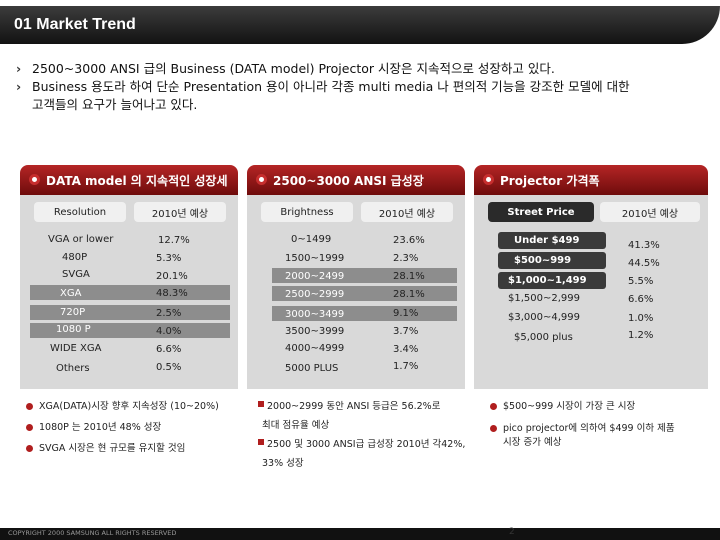 This screenshot has width=720, height=540. What do you see at coordinates (541, 212) in the screenshot?
I see `panel-3-col1-header: Street Price` at bounding box center [541, 212].